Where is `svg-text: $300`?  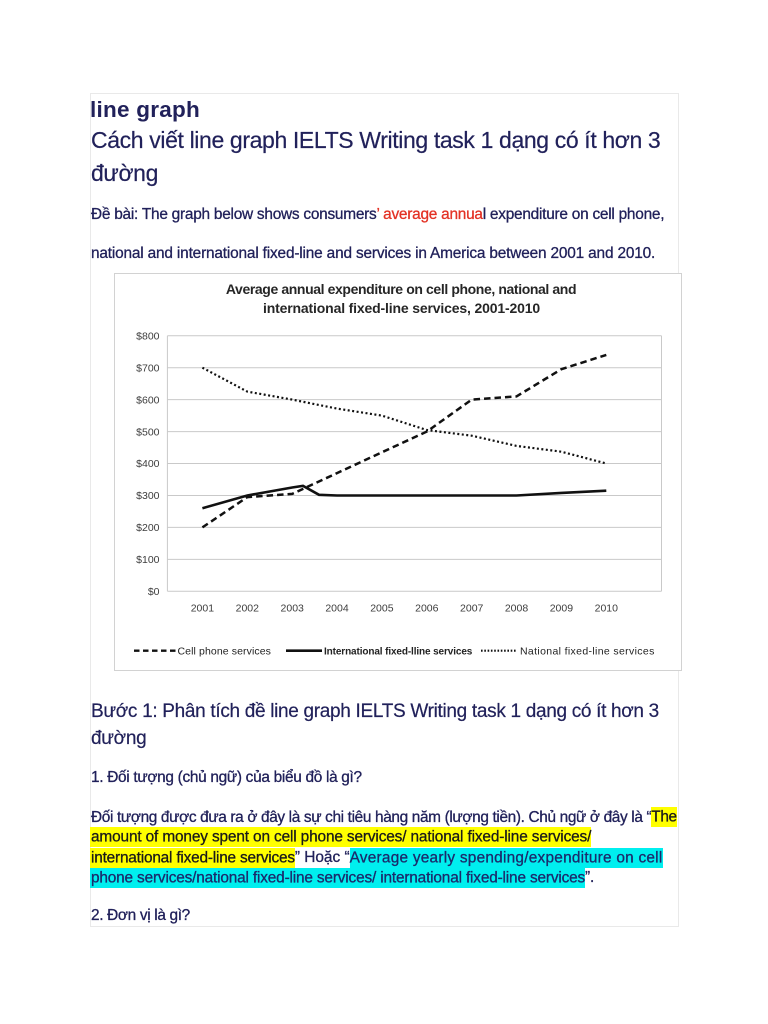 svg-text: $300 is located at coordinates (148, 496).